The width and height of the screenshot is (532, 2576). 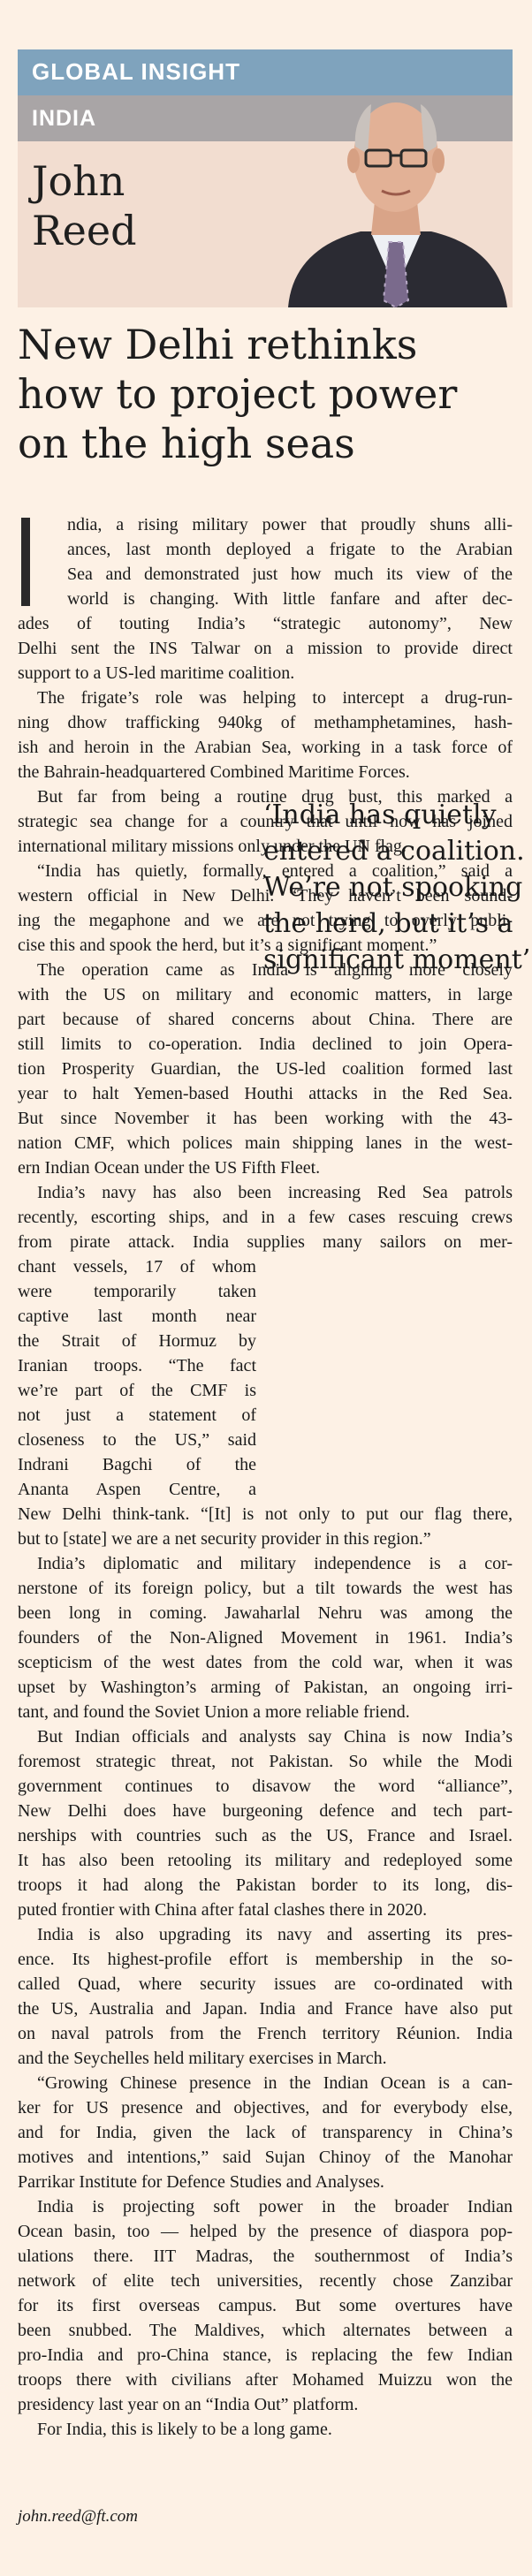 I want to click on rubric-band, so click(x=265, y=72).